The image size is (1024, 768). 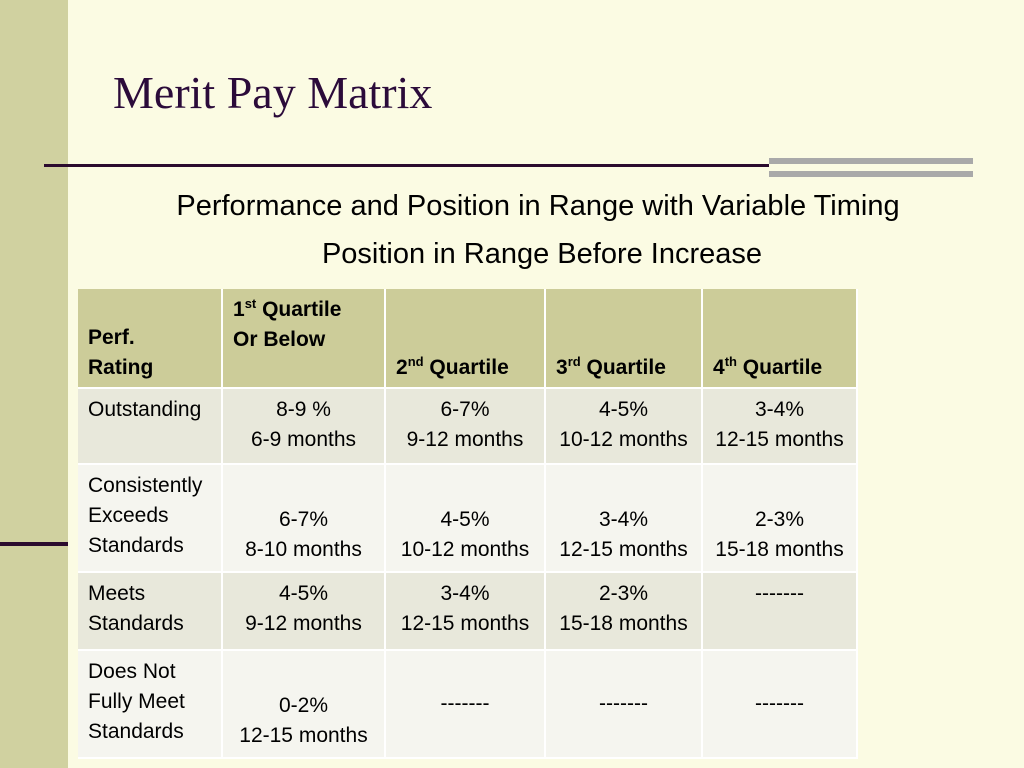 What do you see at coordinates (402, 367) in the screenshot?
I see `header-q2-num: 2` at bounding box center [402, 367].